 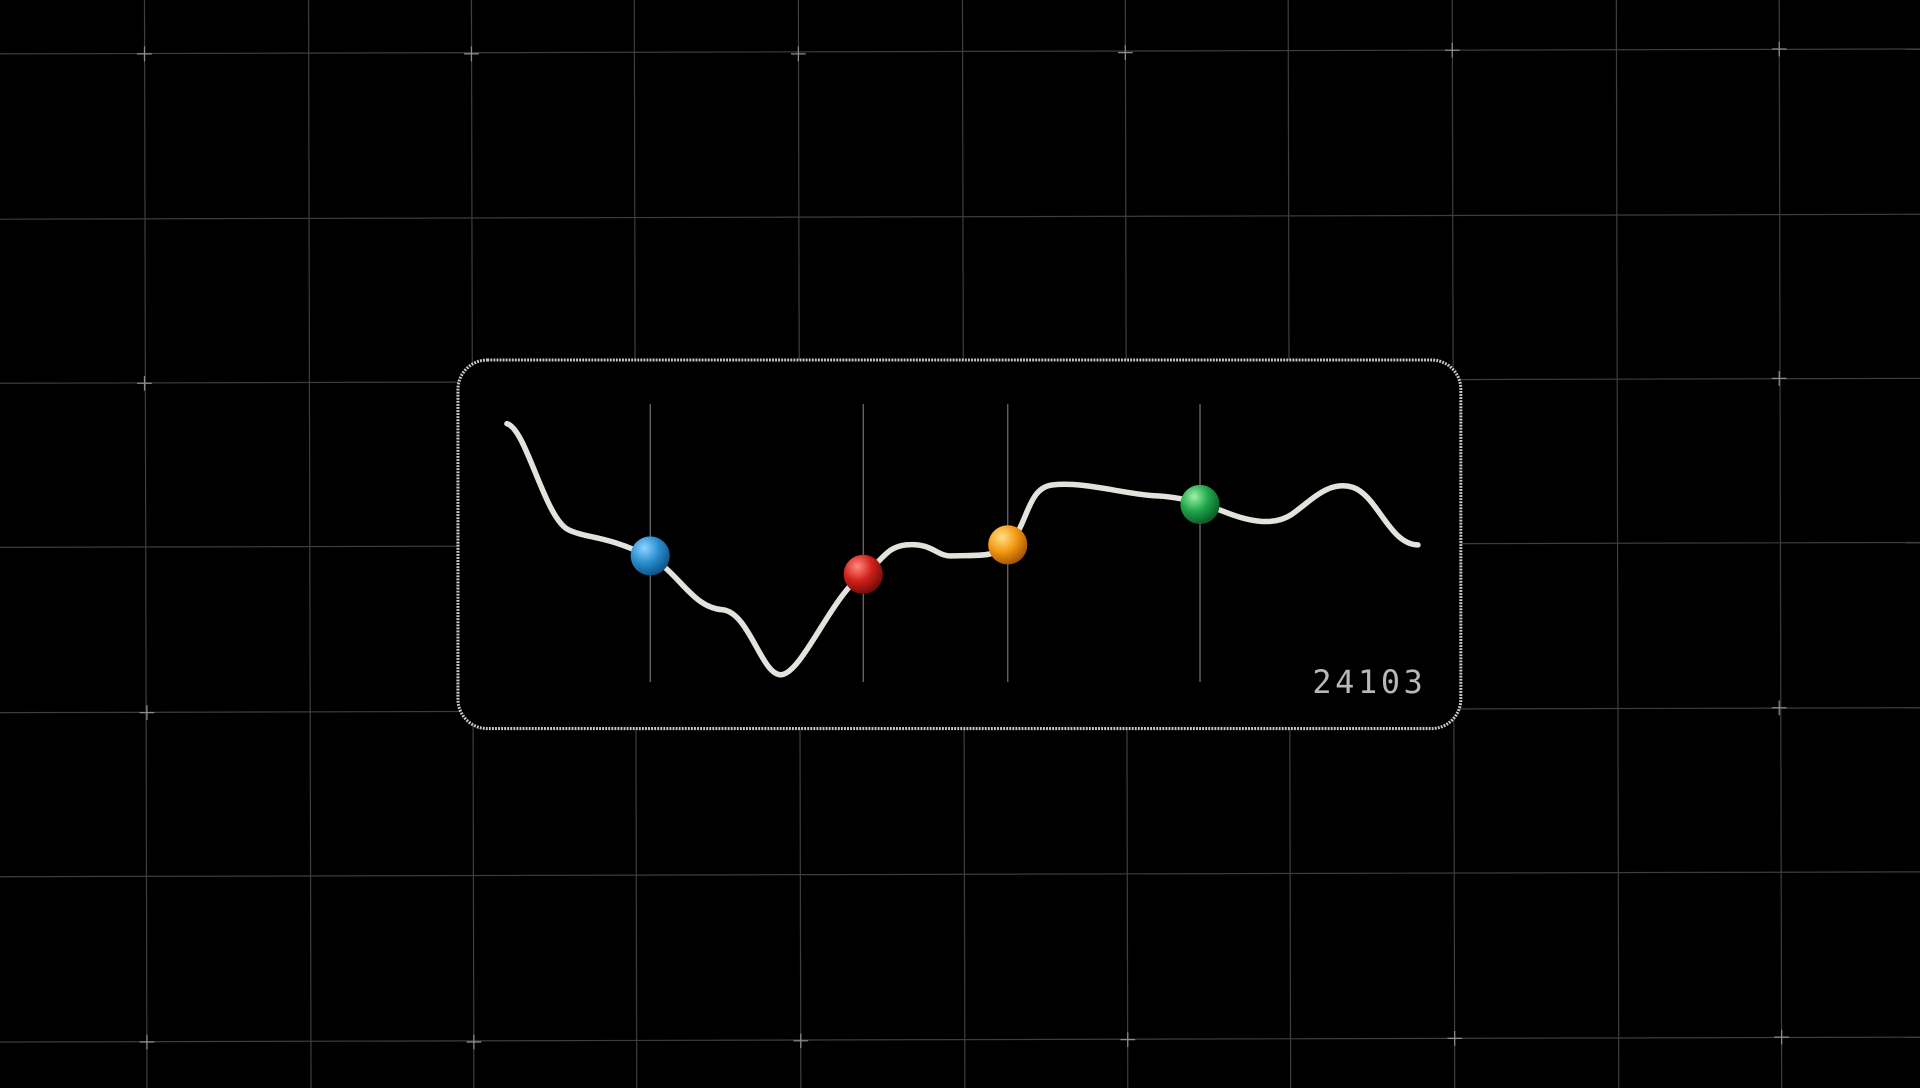 I want to click on marker-green, so click(x=1200, y=504).